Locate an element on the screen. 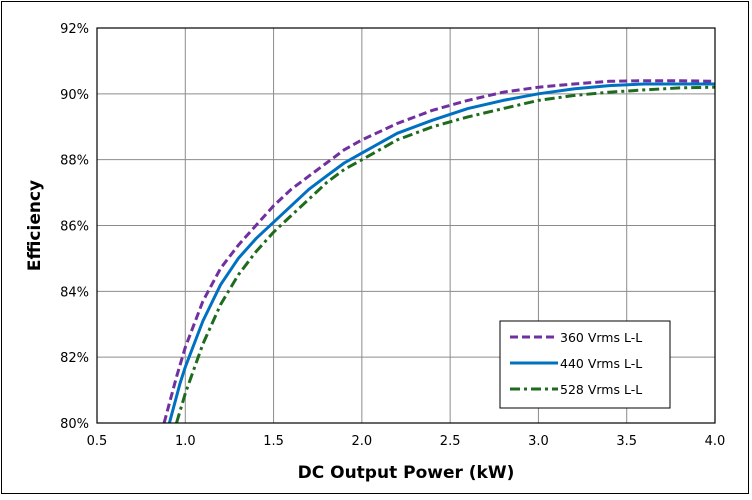 The width and height of the screenshot is (752, 500). y-tick-label: 80% is located at coordinates (74, 424).